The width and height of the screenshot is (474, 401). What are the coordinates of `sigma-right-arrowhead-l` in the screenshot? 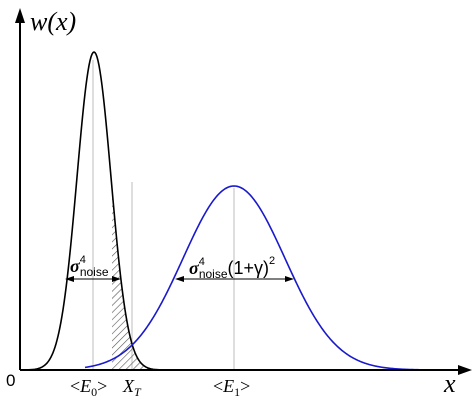 It's located at (179, 279).